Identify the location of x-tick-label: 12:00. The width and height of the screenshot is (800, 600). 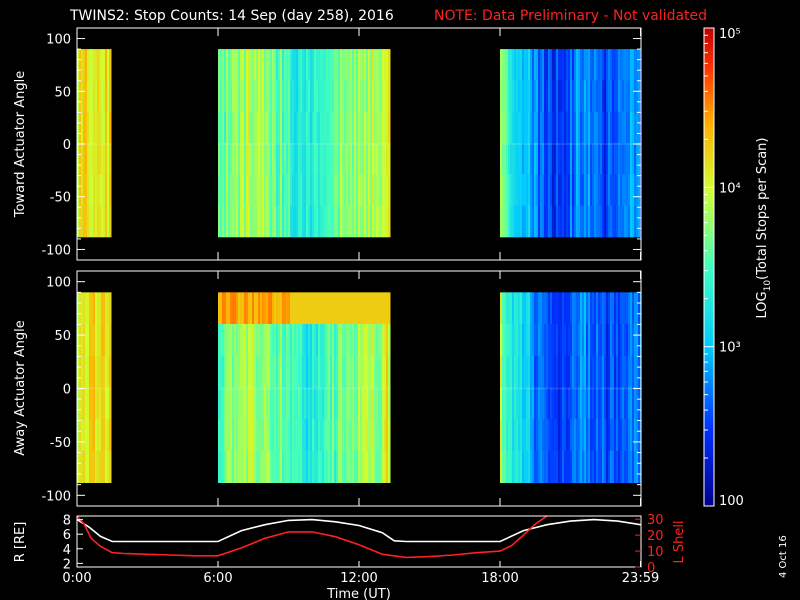
(358, 578).